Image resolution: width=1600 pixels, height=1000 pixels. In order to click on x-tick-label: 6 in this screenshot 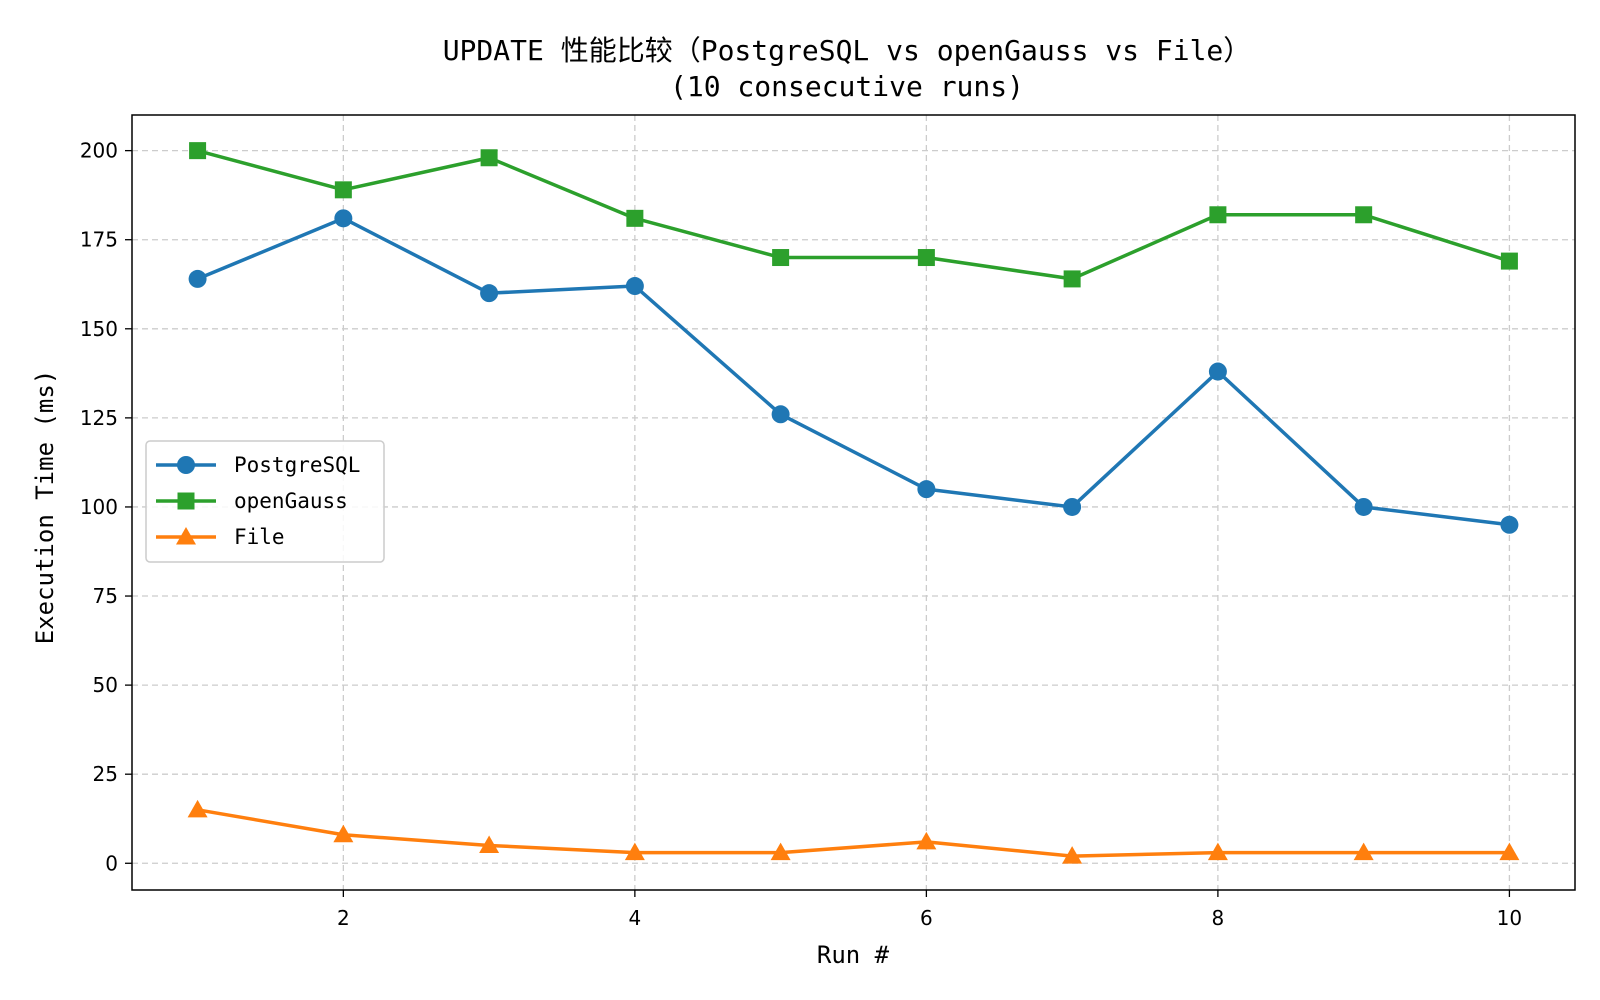, I will do `click(926, 918)`.